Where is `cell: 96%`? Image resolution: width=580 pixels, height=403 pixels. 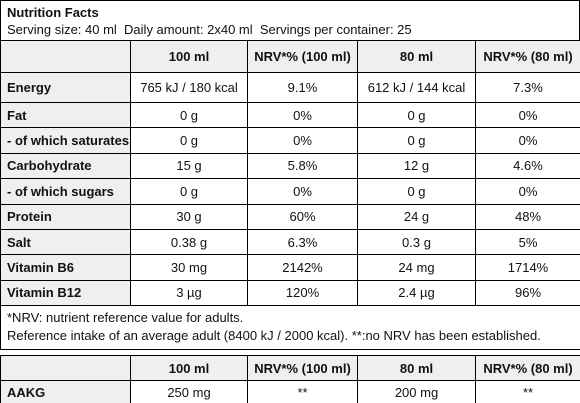 cell: 96% is located at coordinates (527, 293).